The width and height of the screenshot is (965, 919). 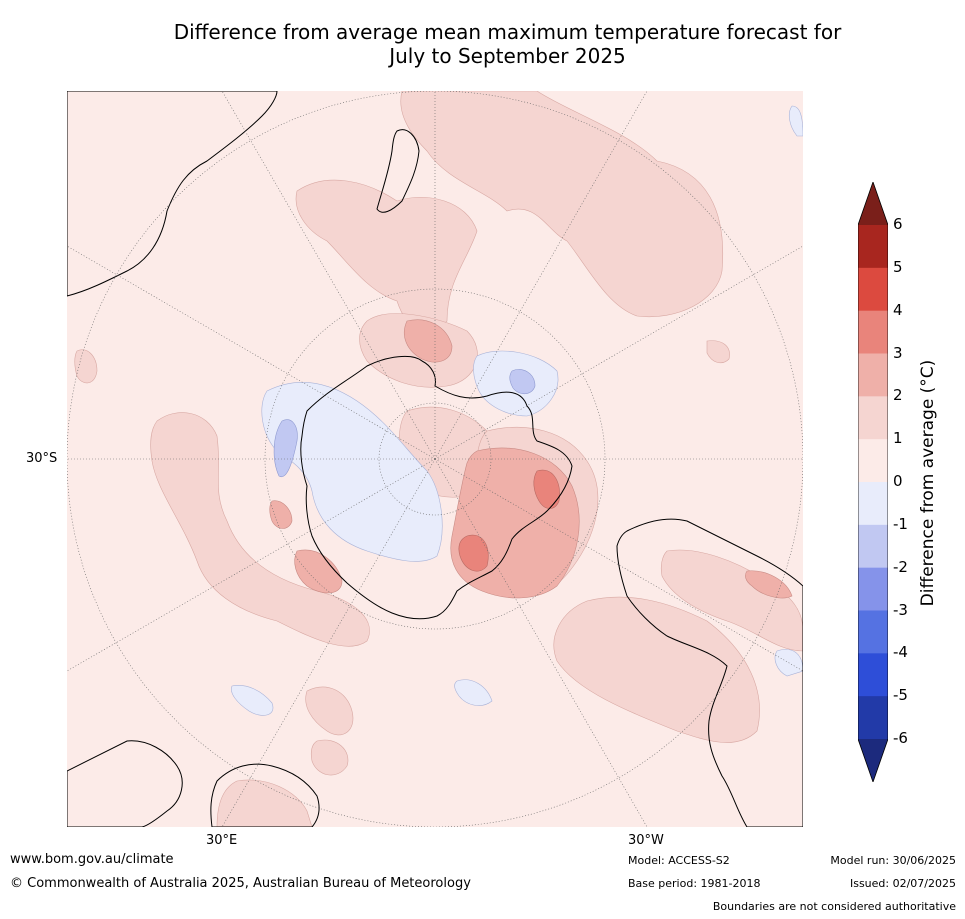 What do you see at coordinates (507, 56) in the screenshot?
I see `title-line-2: July to September 2025` at bounding box center [507, 56].